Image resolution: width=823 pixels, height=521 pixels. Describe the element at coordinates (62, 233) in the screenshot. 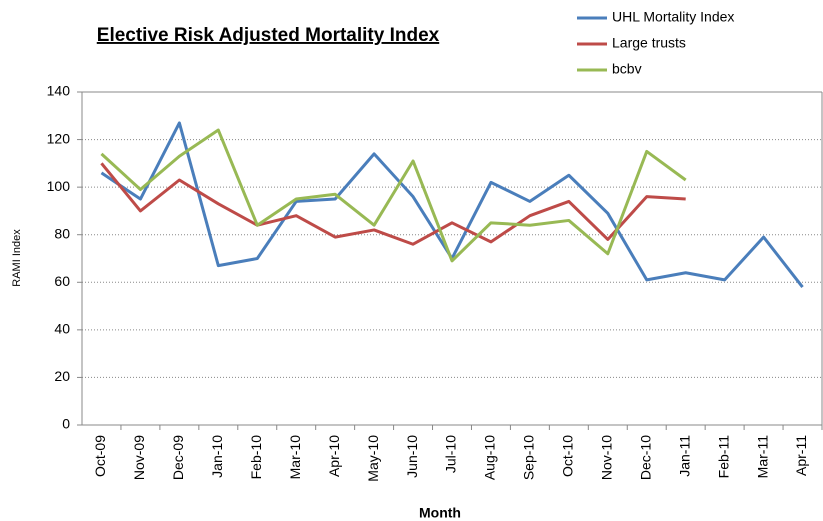

I see `y-tick-label: 80` at that location.